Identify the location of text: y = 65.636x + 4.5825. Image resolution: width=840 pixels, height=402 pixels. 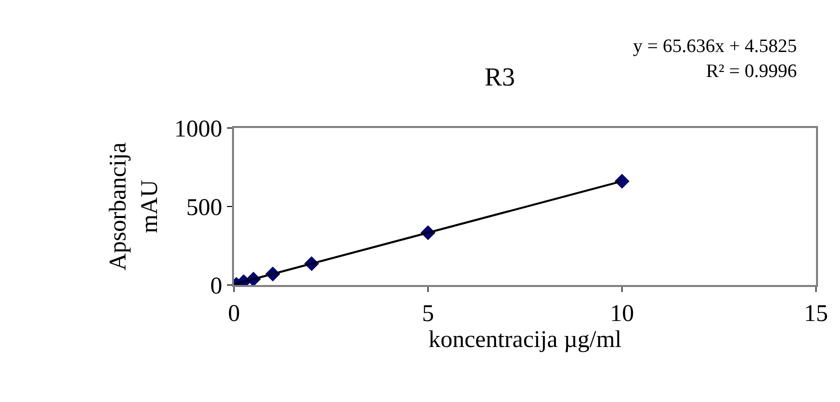
(715, 46).